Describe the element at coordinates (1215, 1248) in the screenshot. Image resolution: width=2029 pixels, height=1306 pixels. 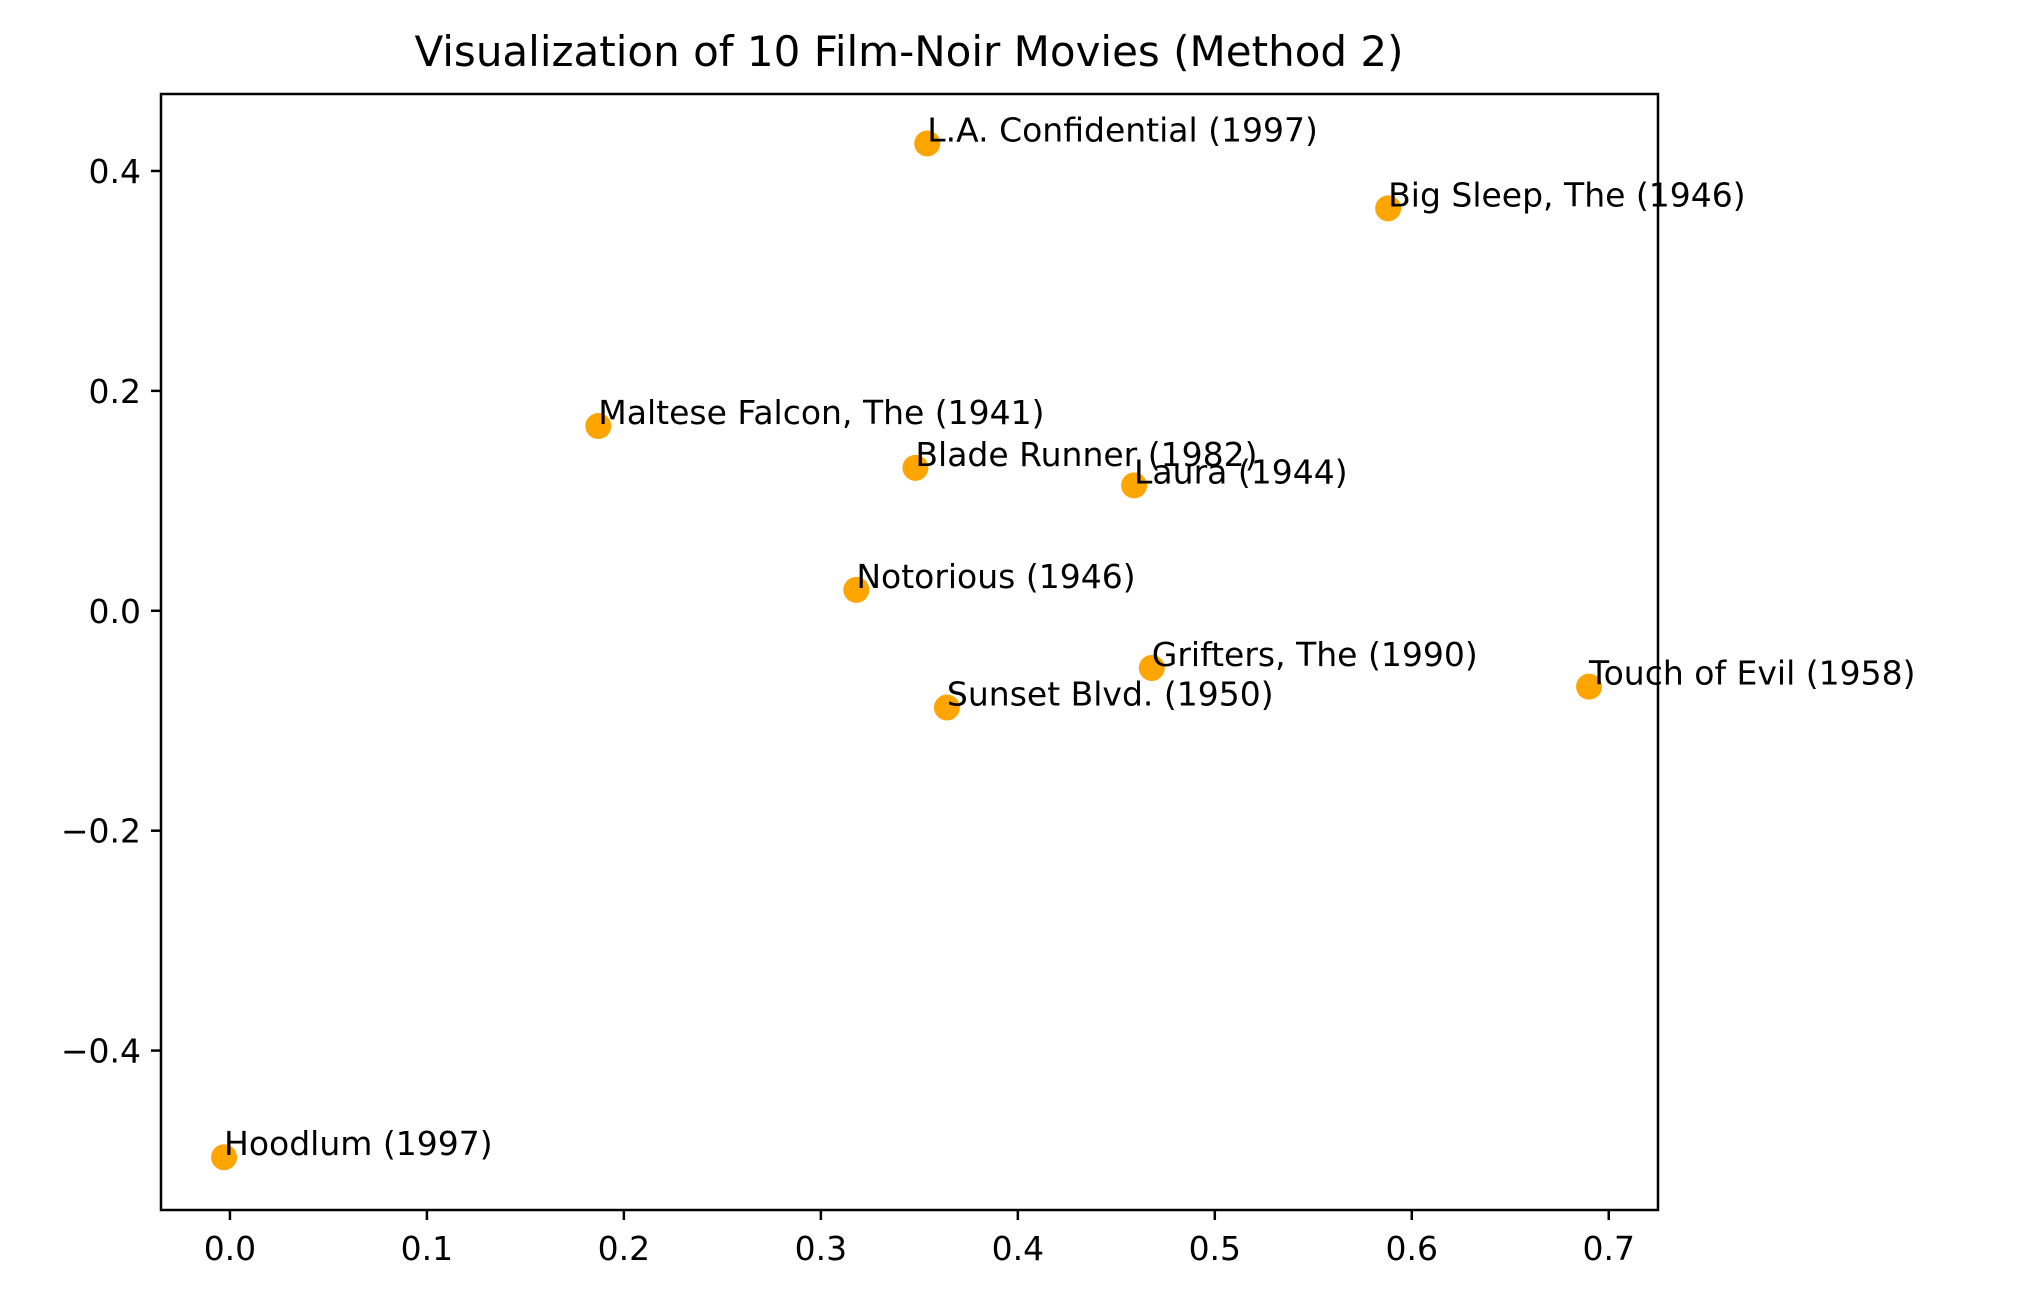
I see `x-tick-label: 0.5` at that location.